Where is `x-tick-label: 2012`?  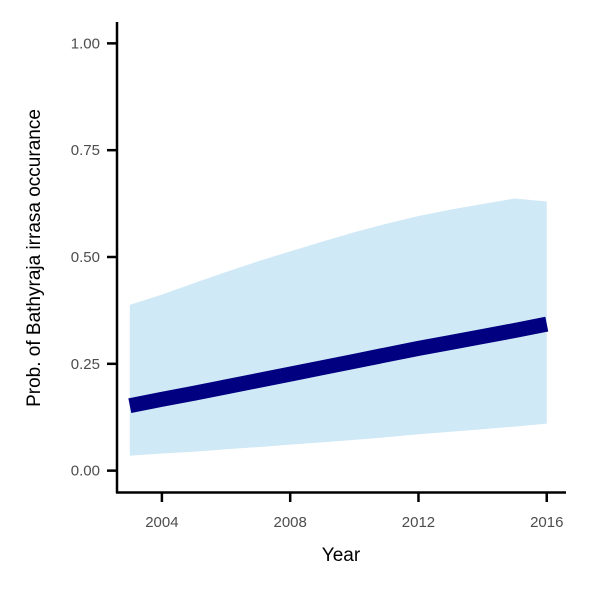 x-tick-label: 2012 is located at coordinates (418, 522).